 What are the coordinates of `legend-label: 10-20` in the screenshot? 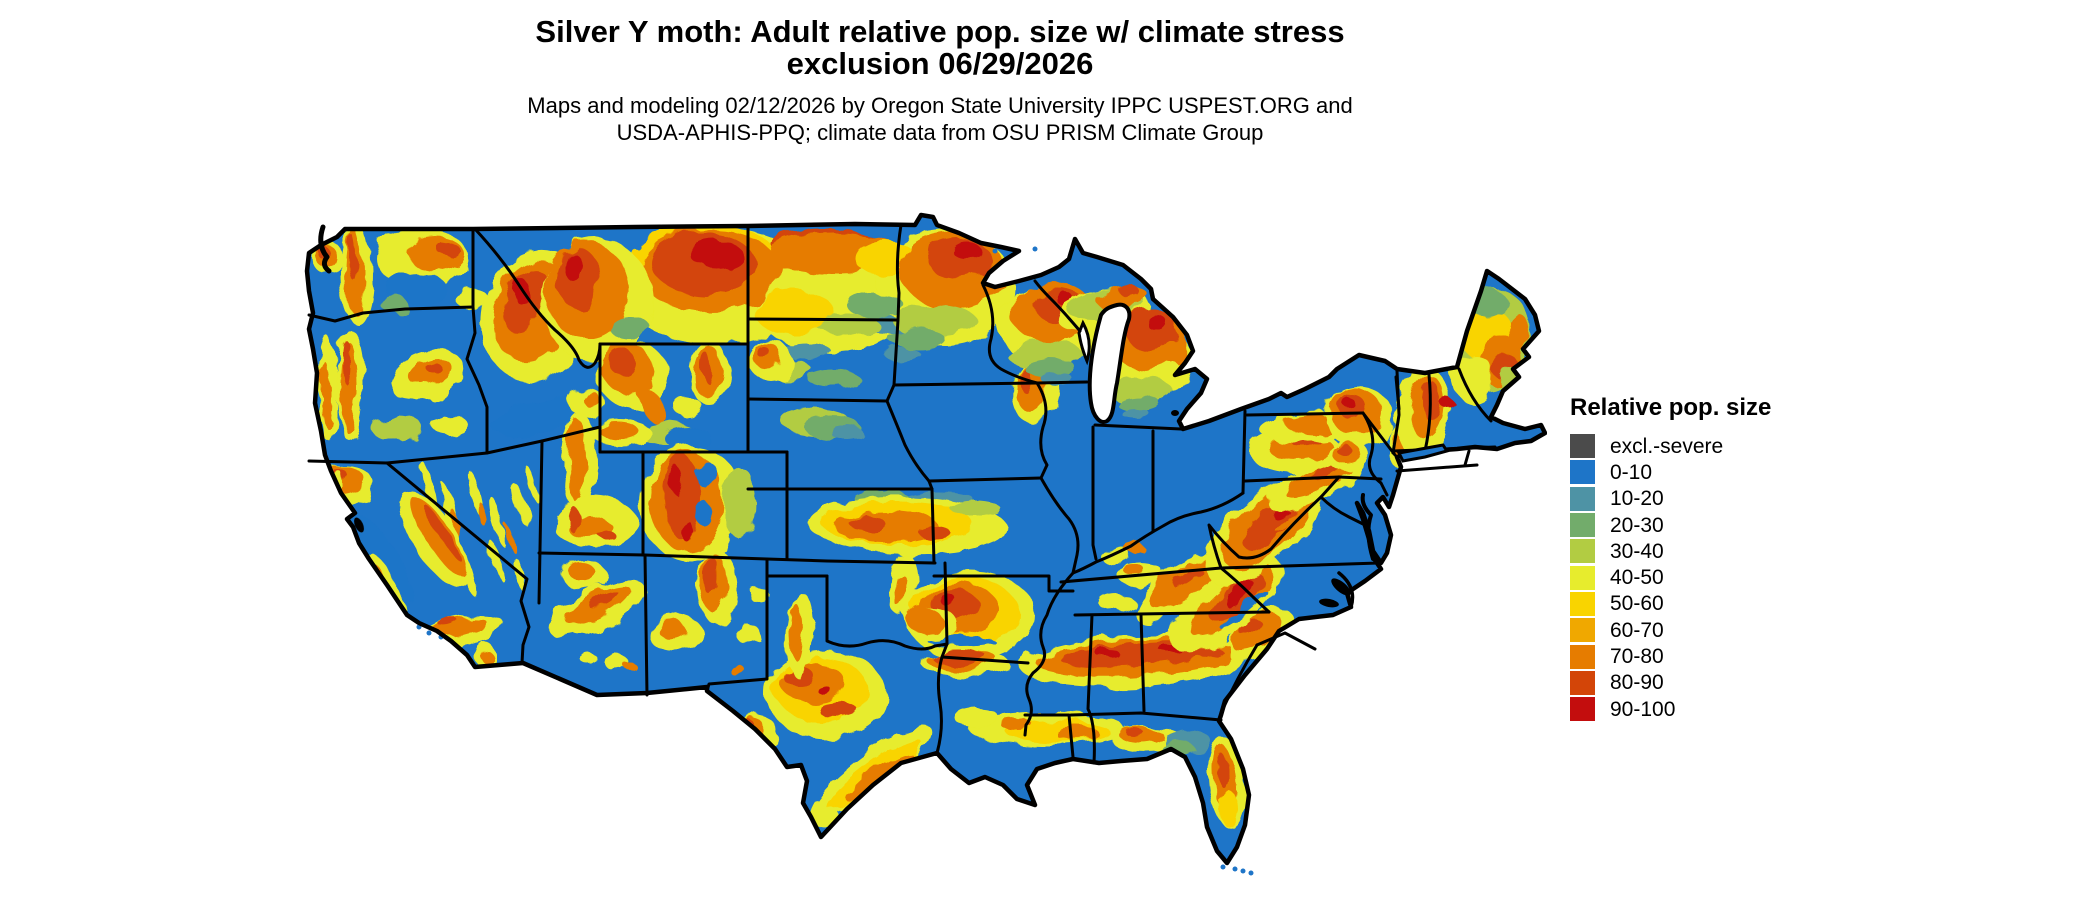 It's located at (1637, 499).